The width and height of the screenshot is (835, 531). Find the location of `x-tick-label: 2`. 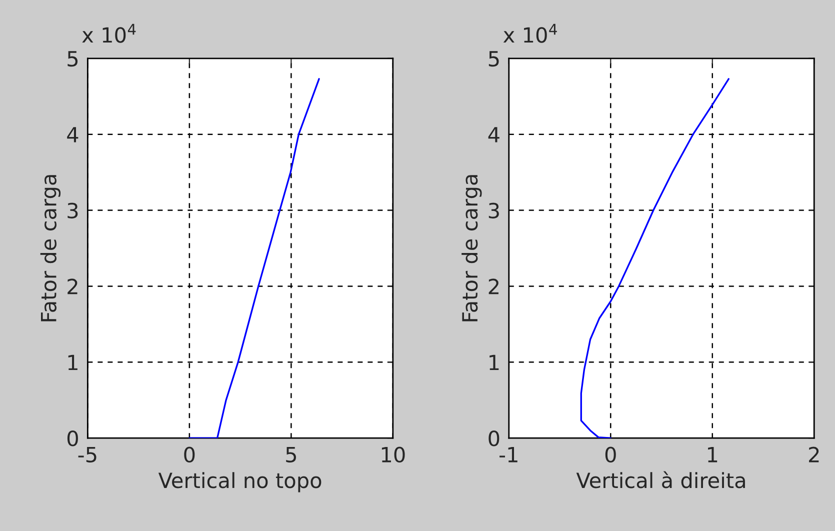

x-tick-label: 2 is located at coordinates (814, 454).